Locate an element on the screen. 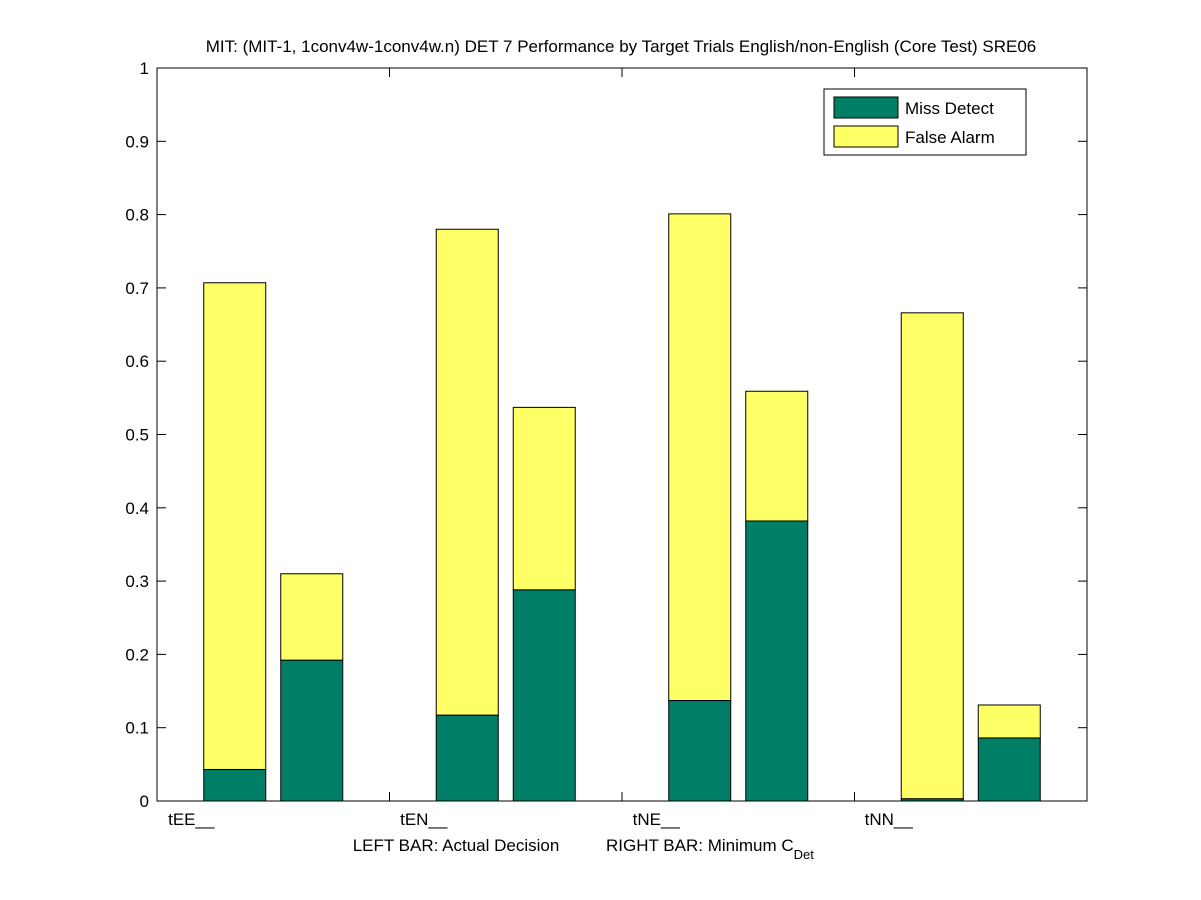 The height and width of the screenshot is (900, 1201). x-tick-label: tNE__ is located at coordinates (657, 819).